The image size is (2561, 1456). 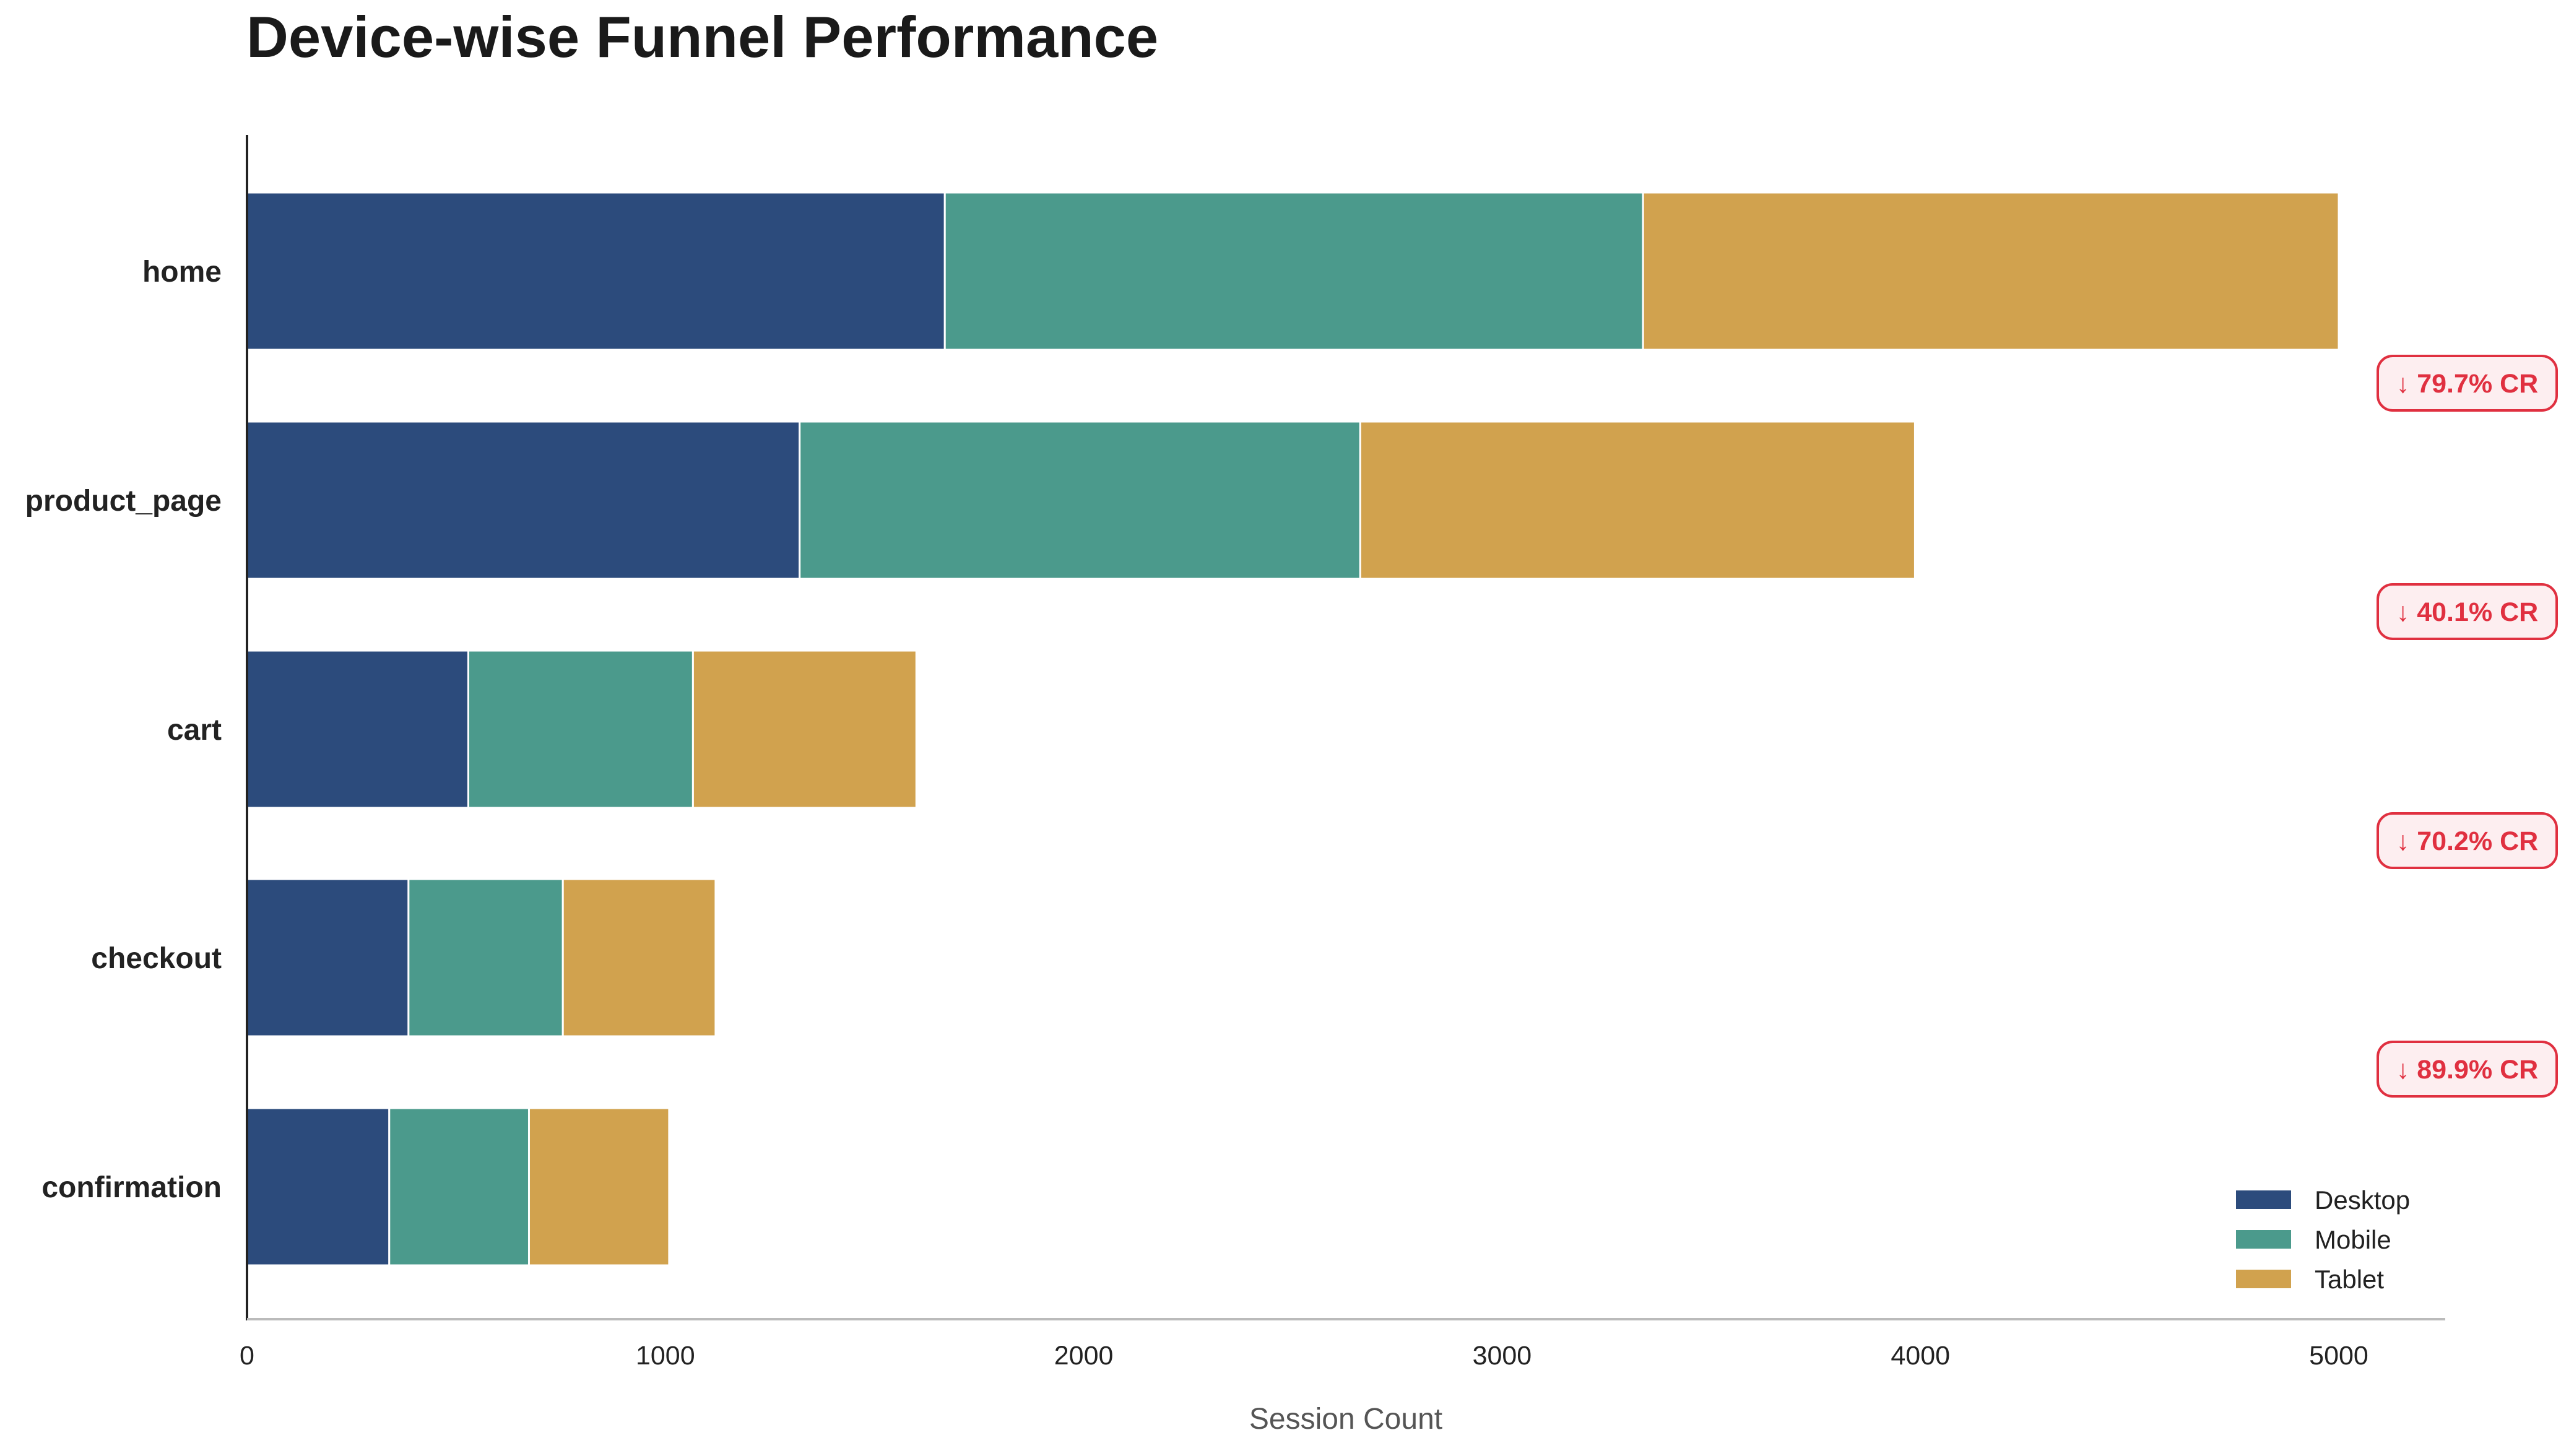 I want to click on bar-product-page-tablet, so click(x=1637, y=500).